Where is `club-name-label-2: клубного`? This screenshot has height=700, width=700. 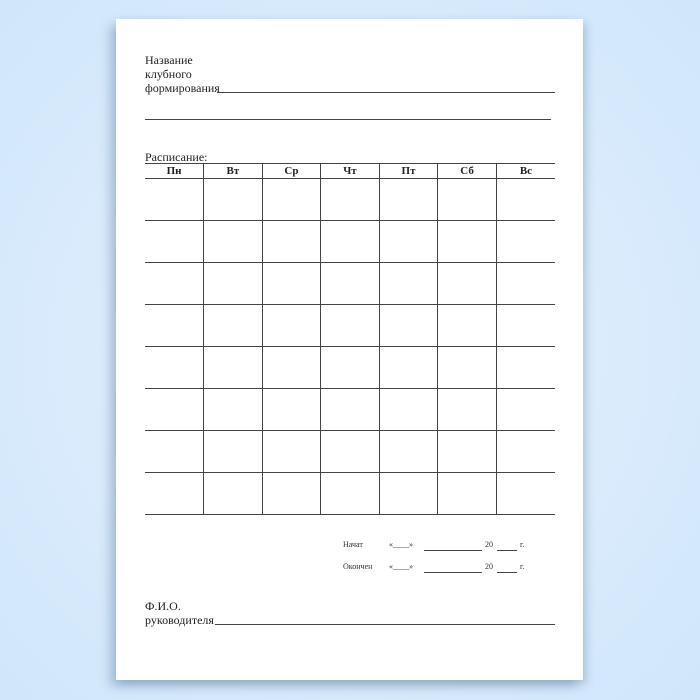 club-name-label-2: клубного is located at coordinates (168, 74).